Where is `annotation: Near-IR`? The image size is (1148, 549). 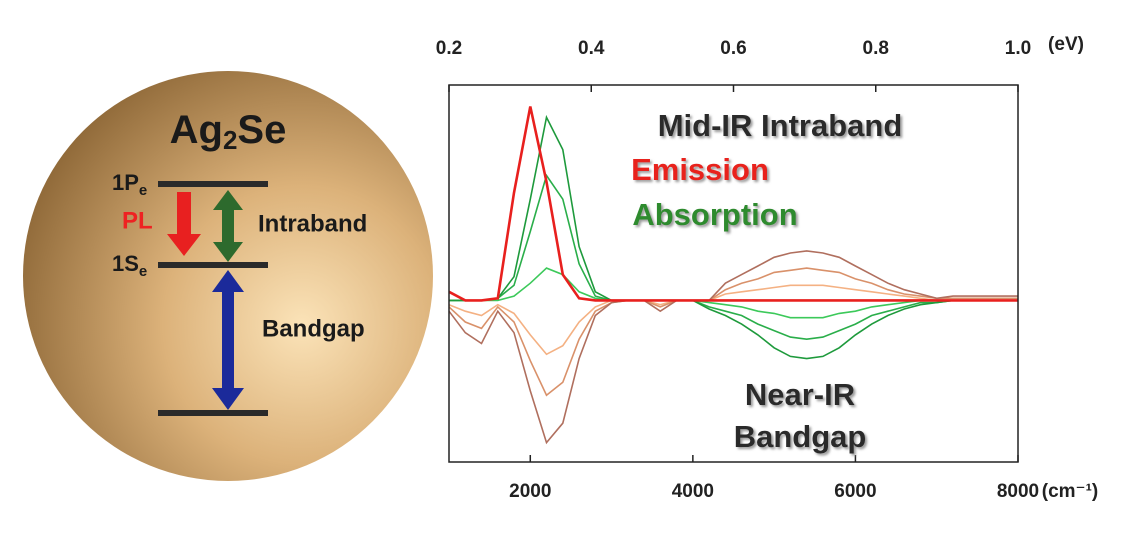
annotation: Near-IR is located at coordinates (800, 394).